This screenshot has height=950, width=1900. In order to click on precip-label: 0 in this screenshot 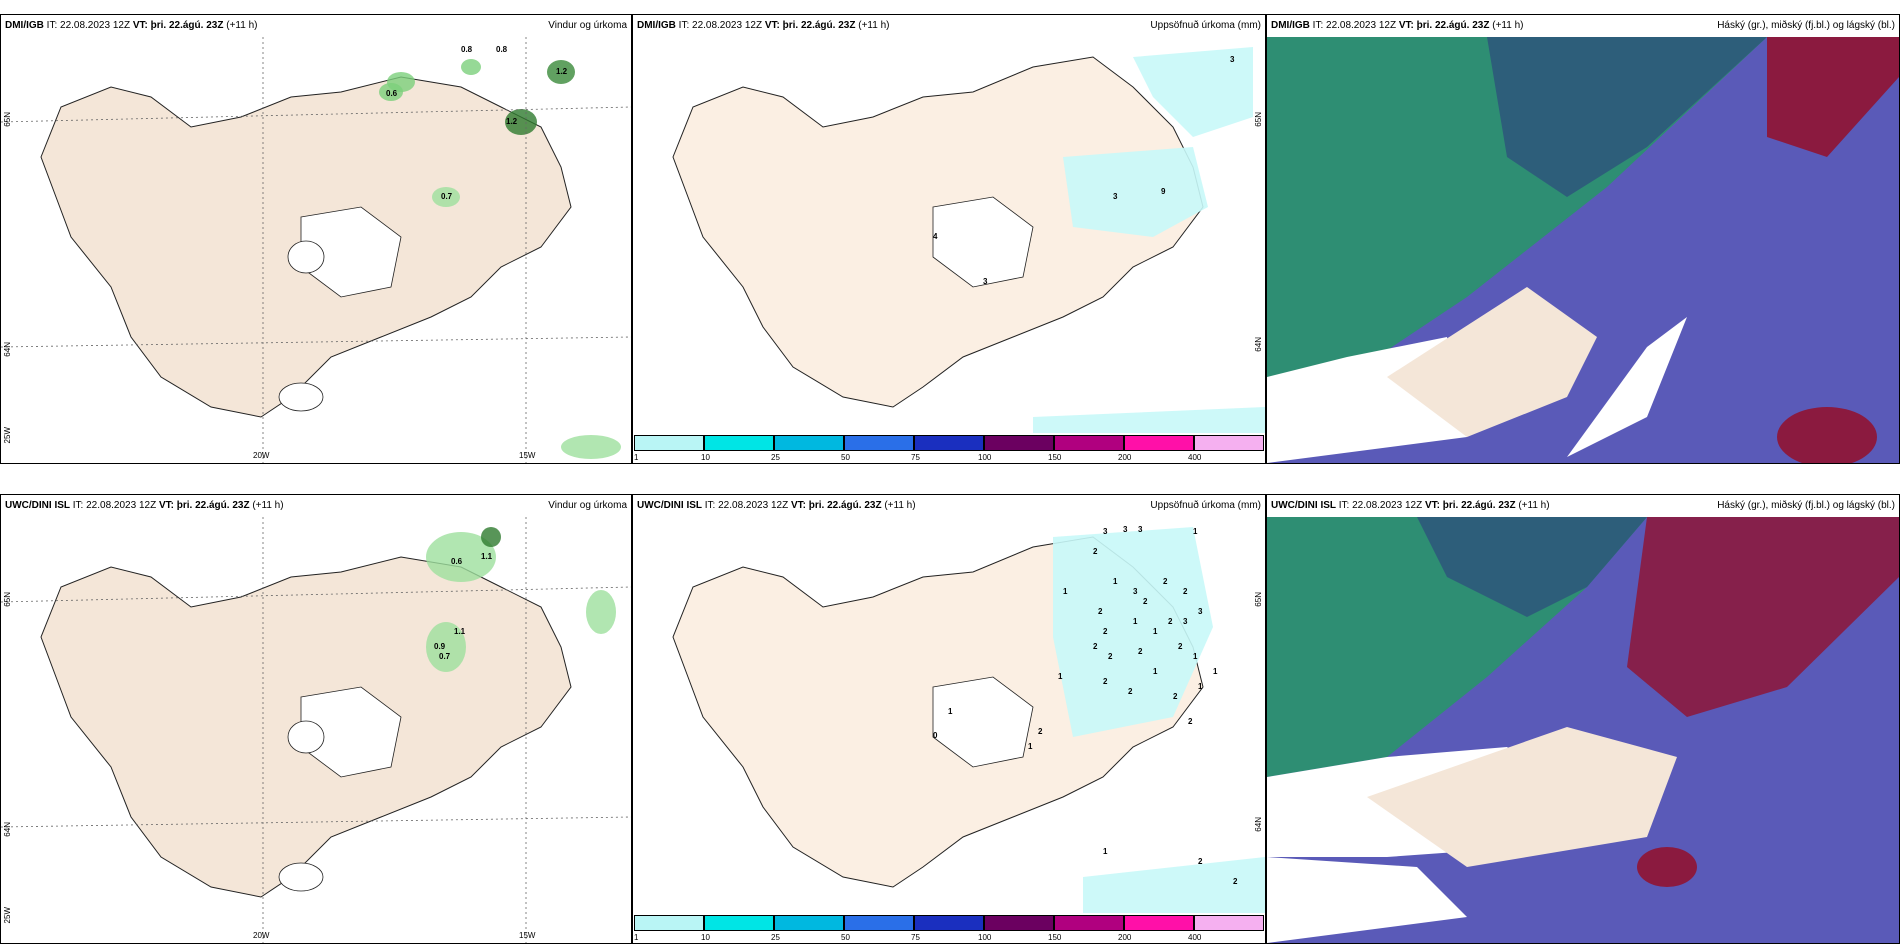, I will do `click(935, 735)`.